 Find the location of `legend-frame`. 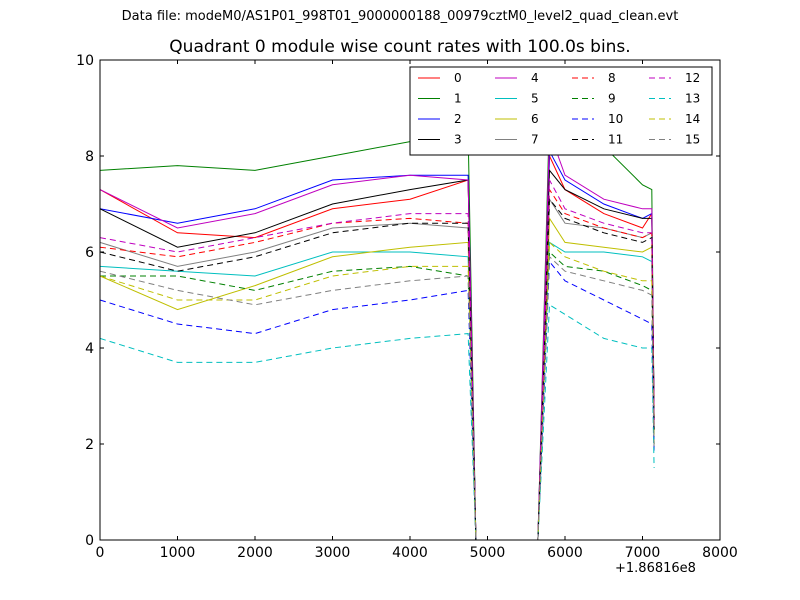

legend-frame is located at coordinates (561, 111).